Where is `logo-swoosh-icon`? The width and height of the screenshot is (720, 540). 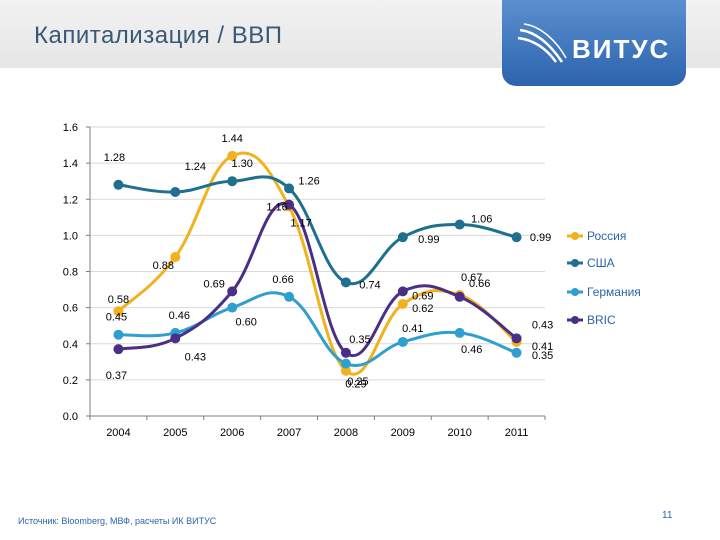
logo-swoosh-icon is located at coordinates (542, 43).